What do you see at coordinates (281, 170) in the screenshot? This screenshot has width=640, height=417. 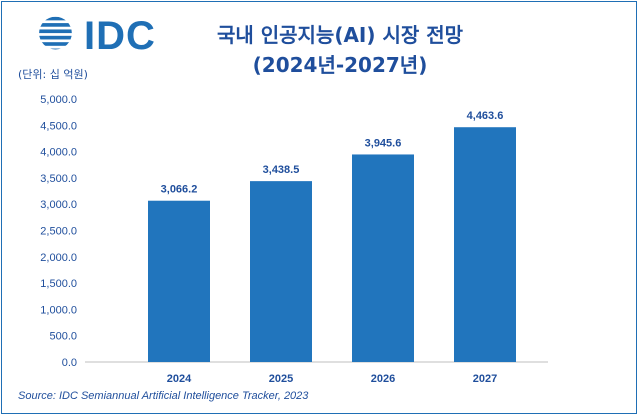 I see `data-label-2025: 3,438.5` at bounding box center [281, 170].